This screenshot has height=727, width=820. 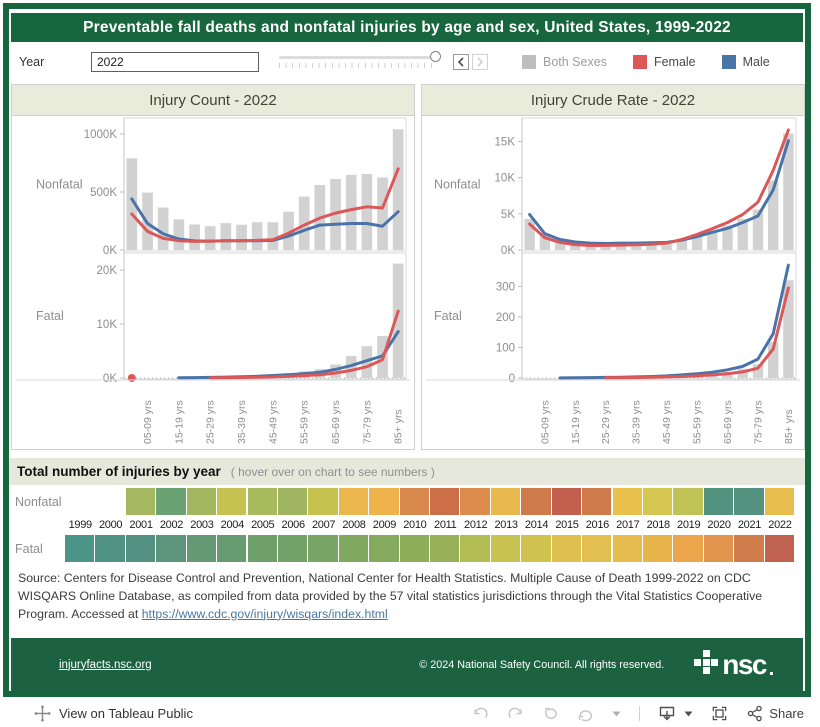 What do you see at coordinates (640, 713) in the screenshot?
I see `toolbar-separator` at bounding box center [640, 713].